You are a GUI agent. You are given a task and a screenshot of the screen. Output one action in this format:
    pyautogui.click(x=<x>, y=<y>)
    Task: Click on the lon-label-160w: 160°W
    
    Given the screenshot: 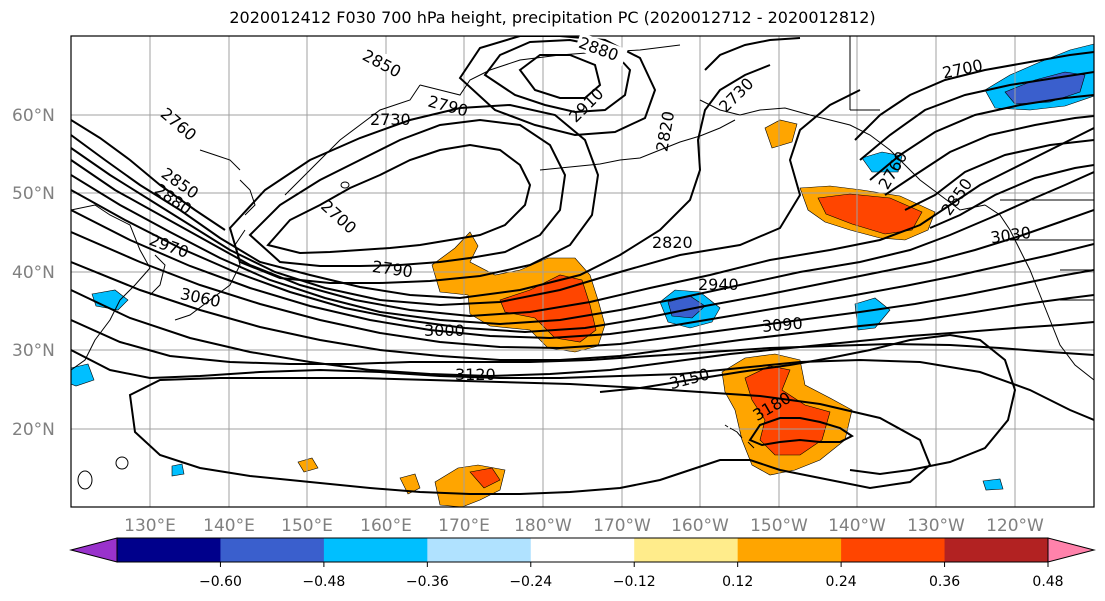 What is the action you would take?
    pyautogui.click(x=700, y=526)
    